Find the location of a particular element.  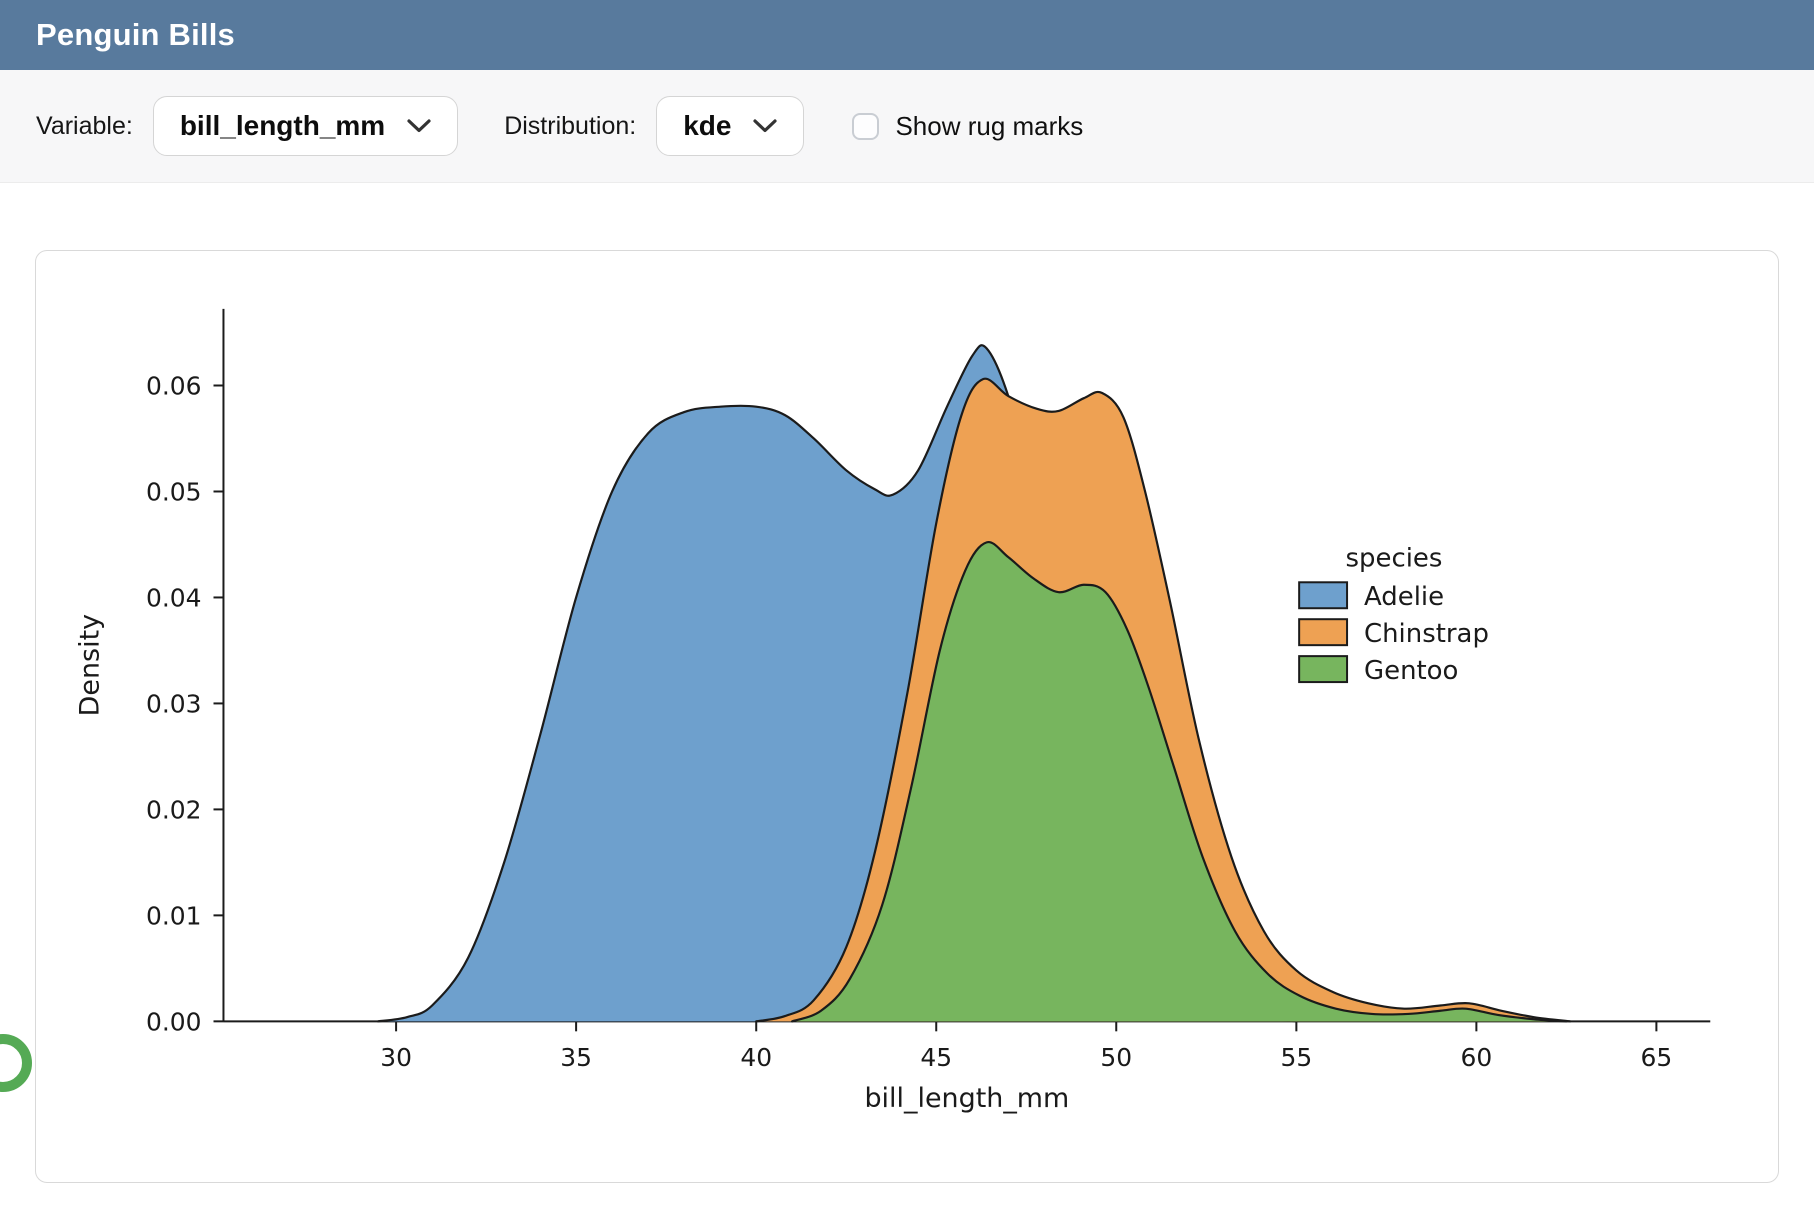

legend-swatch-adelie is located at coordinates (1323, 595).